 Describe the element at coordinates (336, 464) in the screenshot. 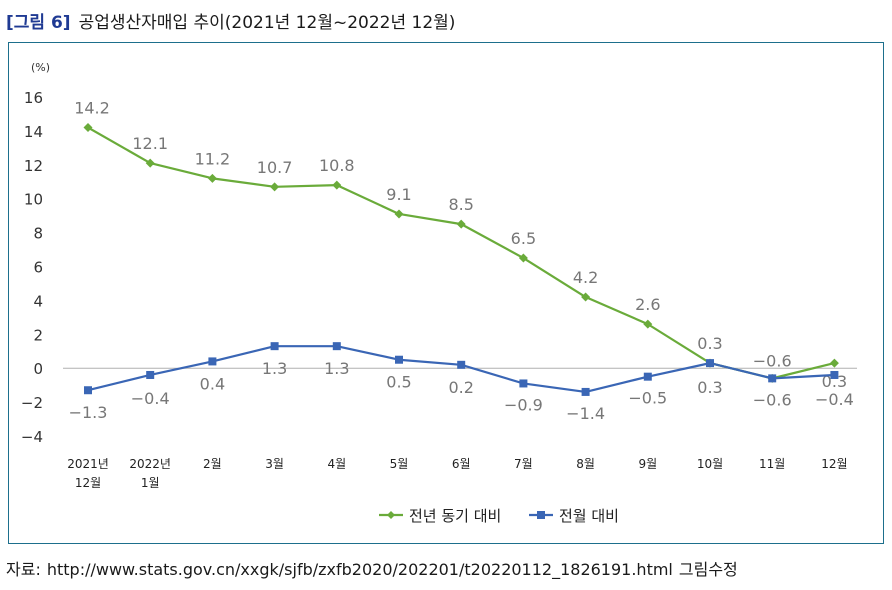

I see `x-tick-label: 4월` at that location.